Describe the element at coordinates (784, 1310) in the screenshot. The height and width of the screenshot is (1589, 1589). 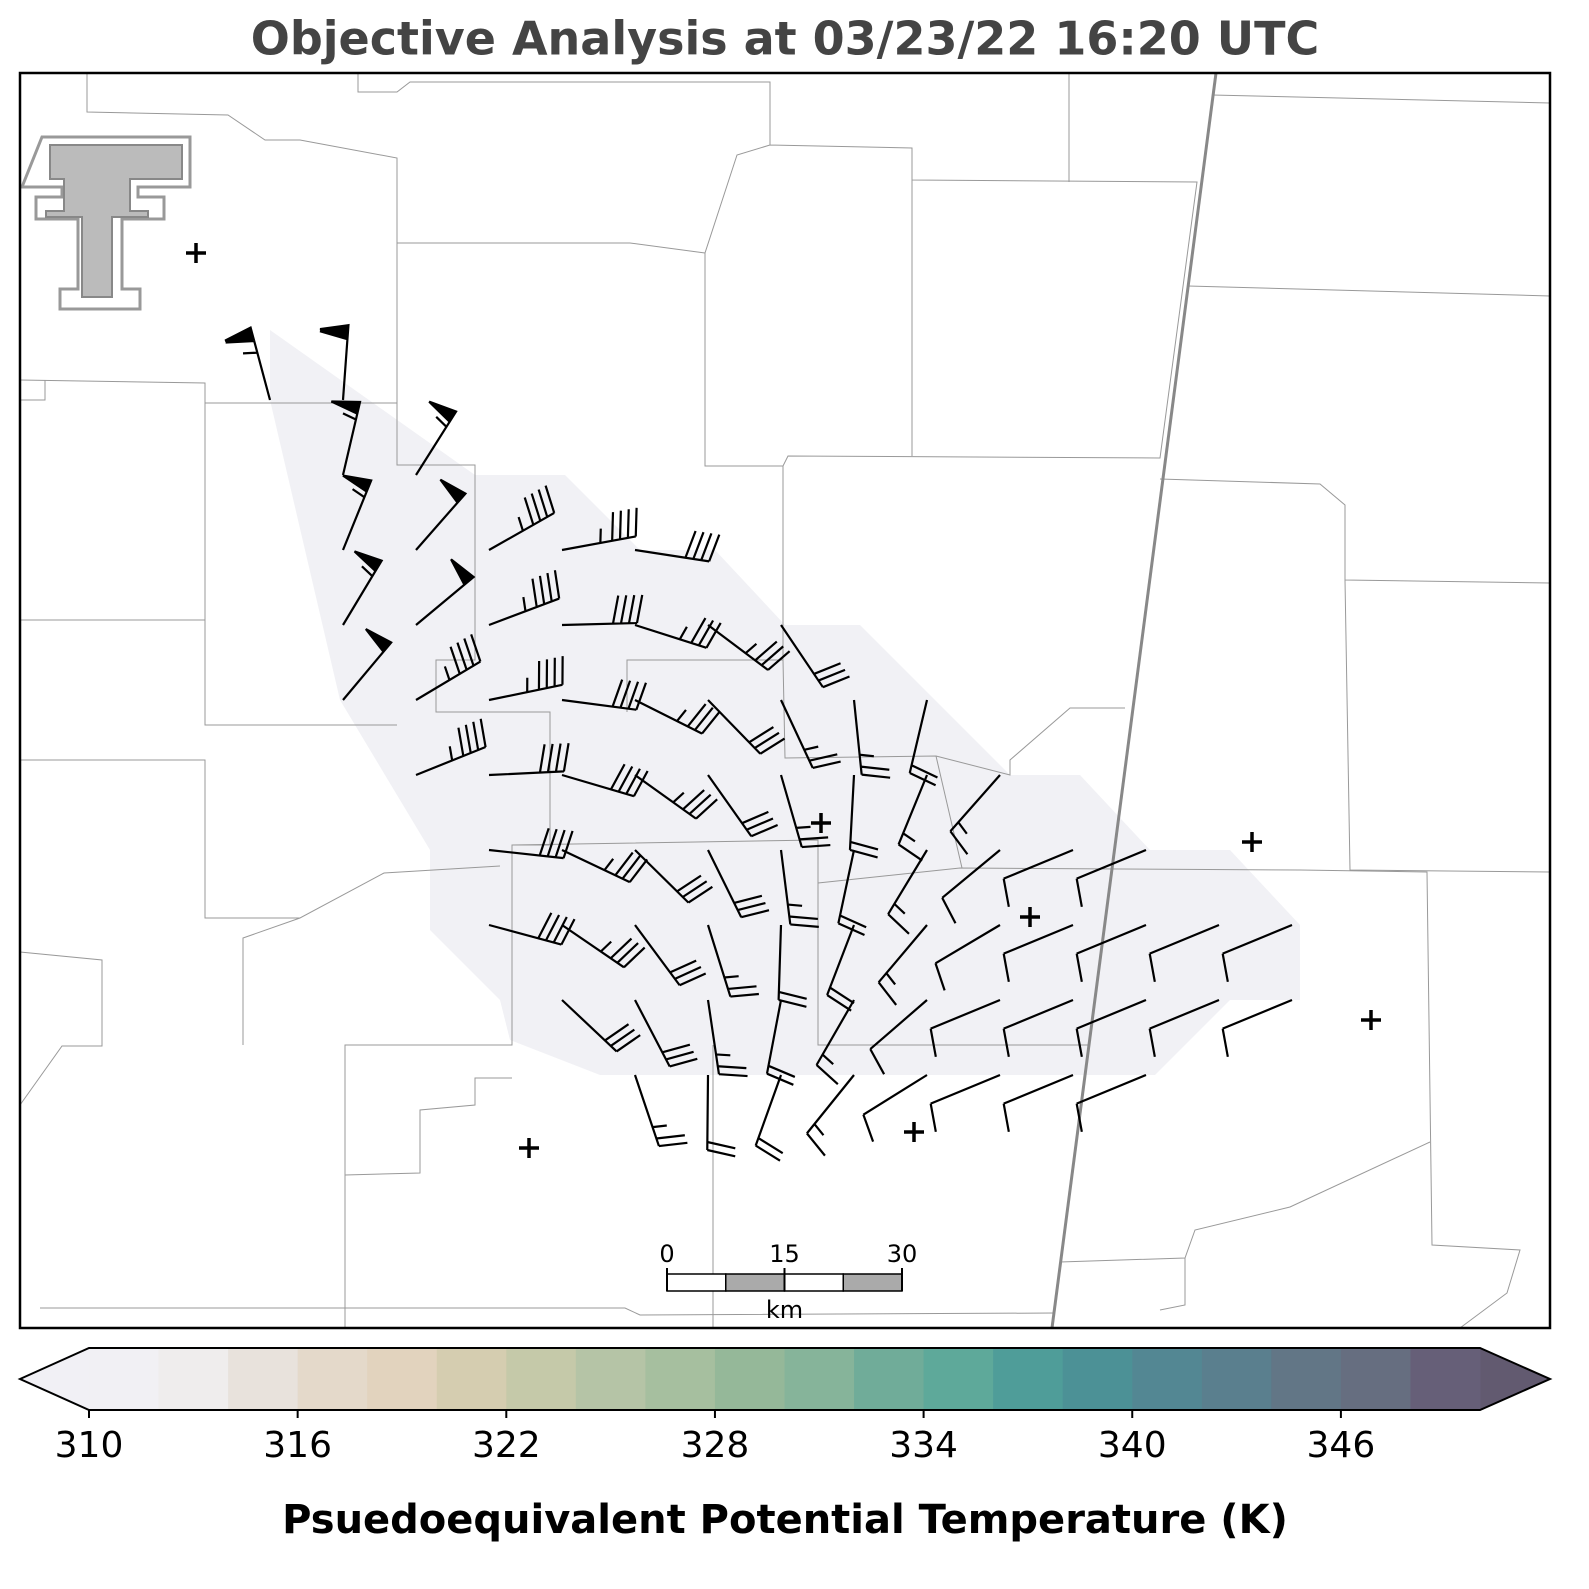
I see `scale-unit: km` at that location.